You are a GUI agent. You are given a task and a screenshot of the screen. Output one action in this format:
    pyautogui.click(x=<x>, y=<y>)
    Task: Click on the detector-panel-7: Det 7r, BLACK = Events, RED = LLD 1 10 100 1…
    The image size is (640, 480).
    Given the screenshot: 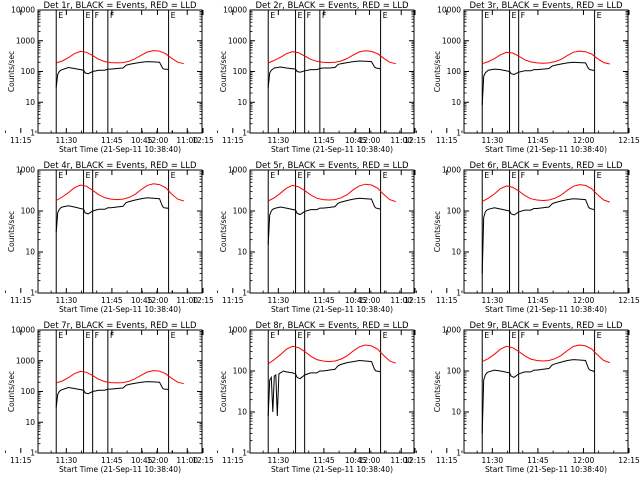 What is the action you would take?
    pyautogui.click(x=109, y=397)
    